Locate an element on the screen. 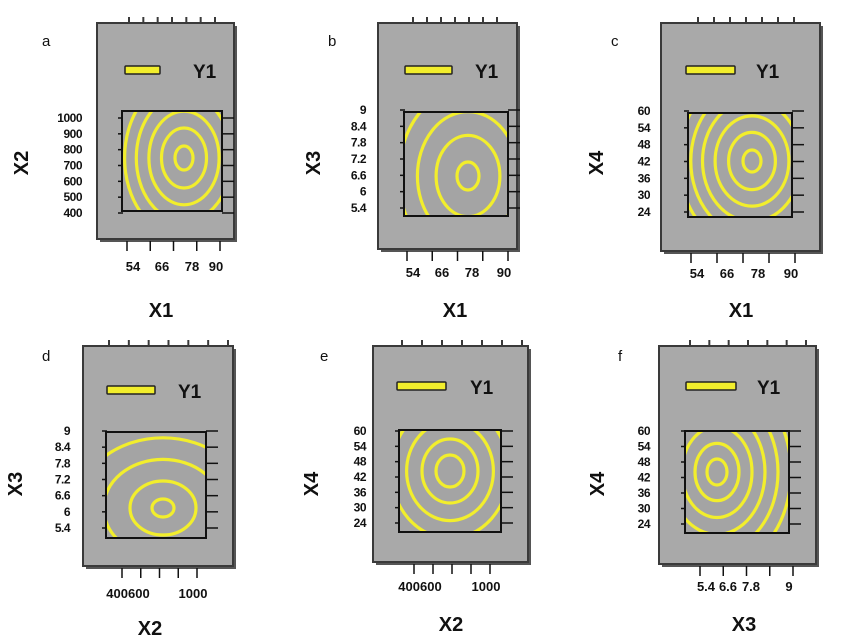 Image resolution: width=850 pixels, height=643 pixels. y-tick-label: 7.8 is located at coordinates (63, 463).